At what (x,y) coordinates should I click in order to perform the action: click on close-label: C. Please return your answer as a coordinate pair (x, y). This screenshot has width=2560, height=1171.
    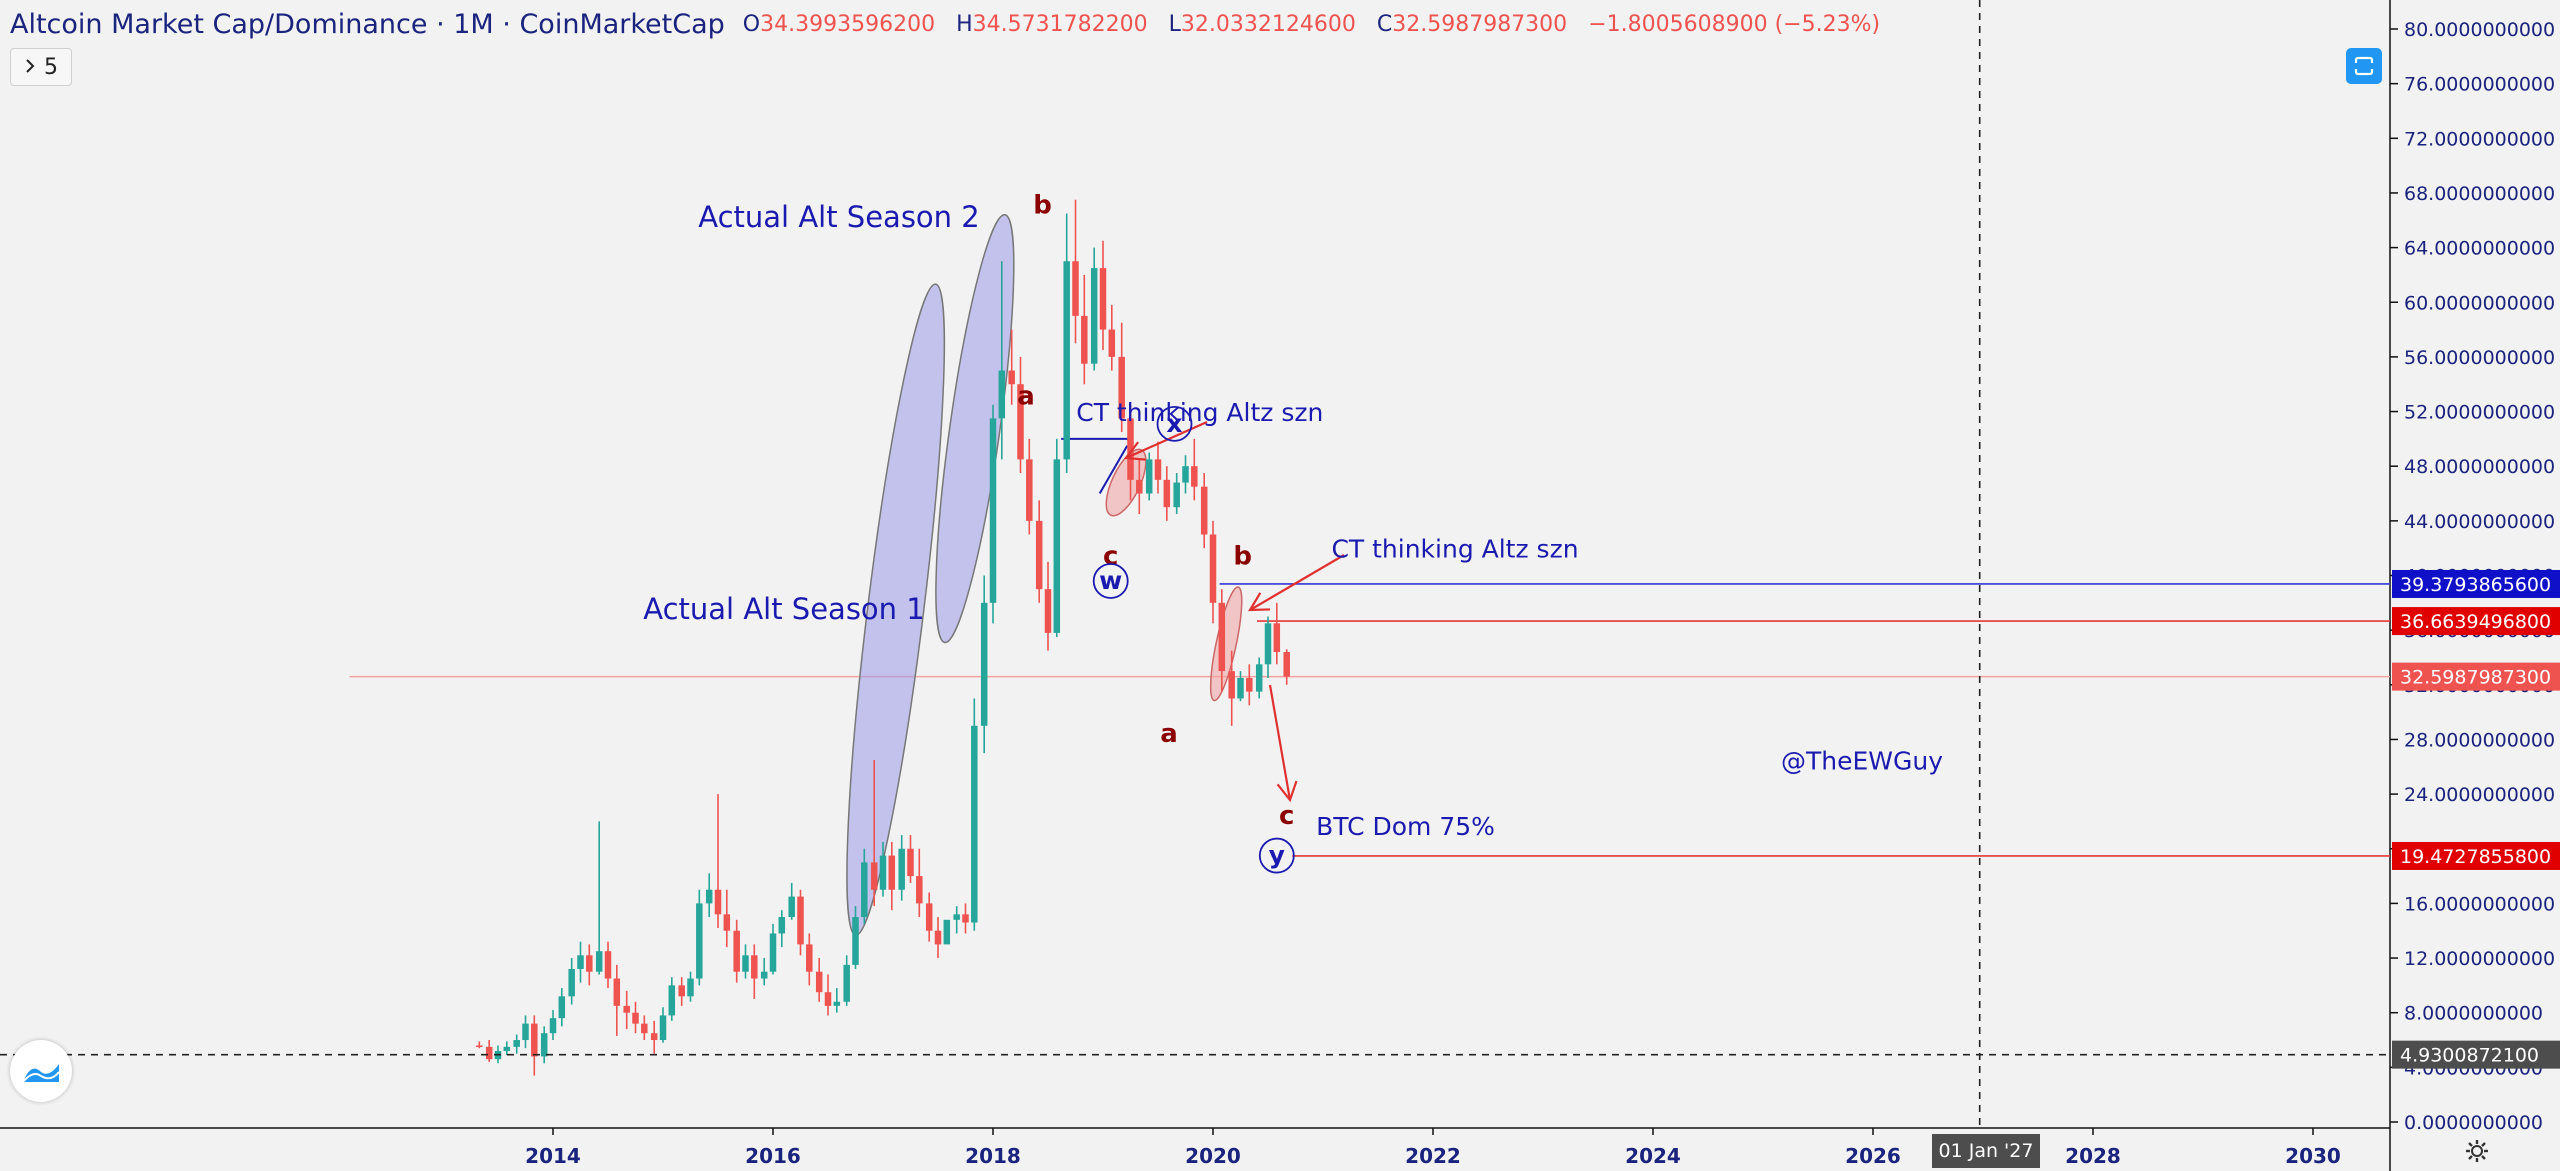
    Looking at the image, I should click on (1384, 24).